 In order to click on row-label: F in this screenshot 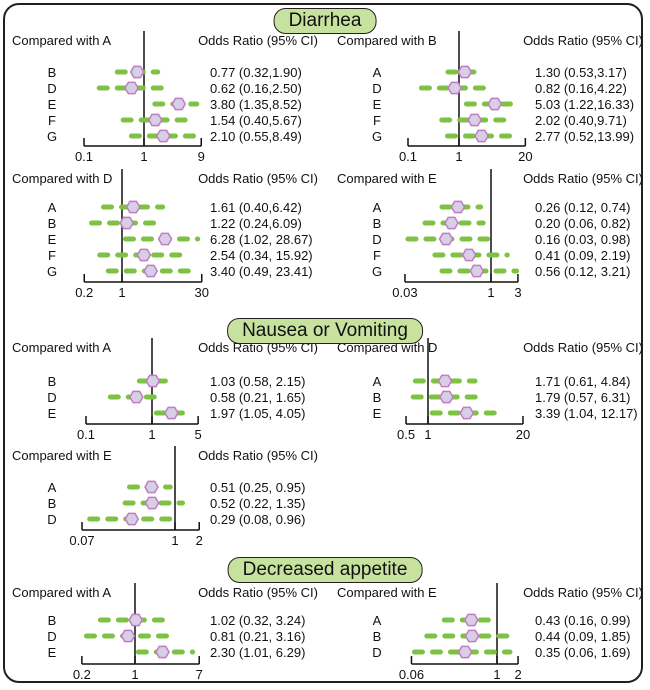, I will do `click(52, 120)`.